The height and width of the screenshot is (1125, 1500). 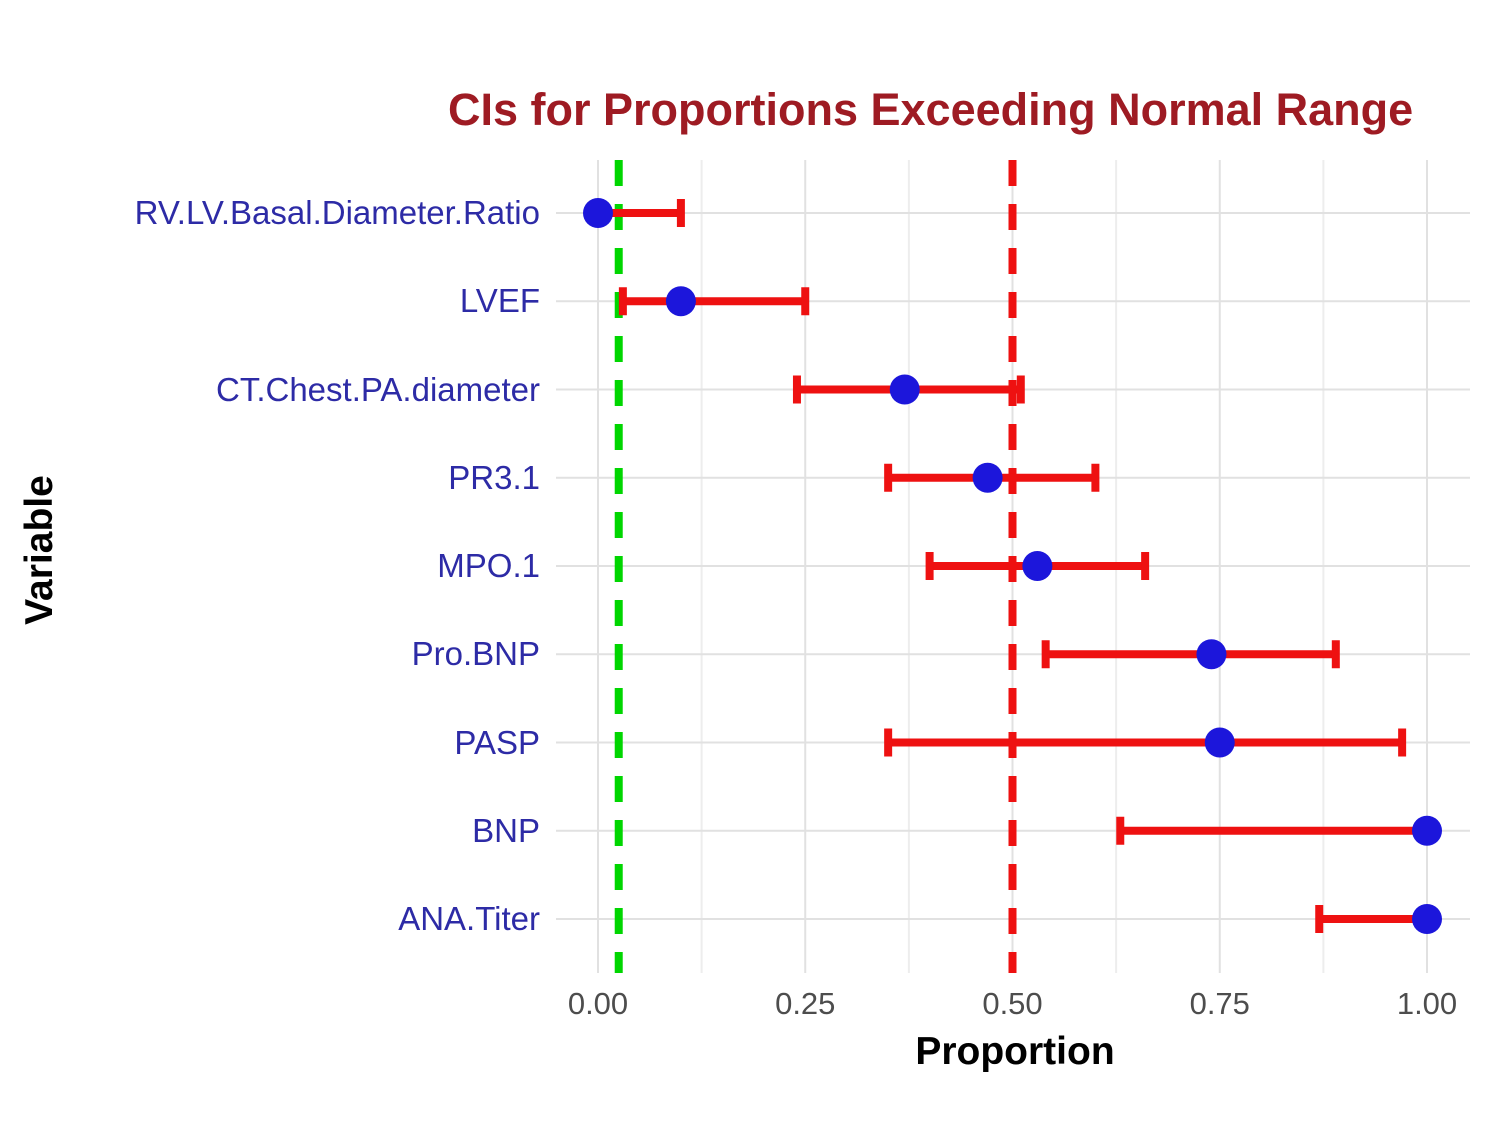 I want to click on x-axis-title: Proportion, so click(x=1015, y=1051).